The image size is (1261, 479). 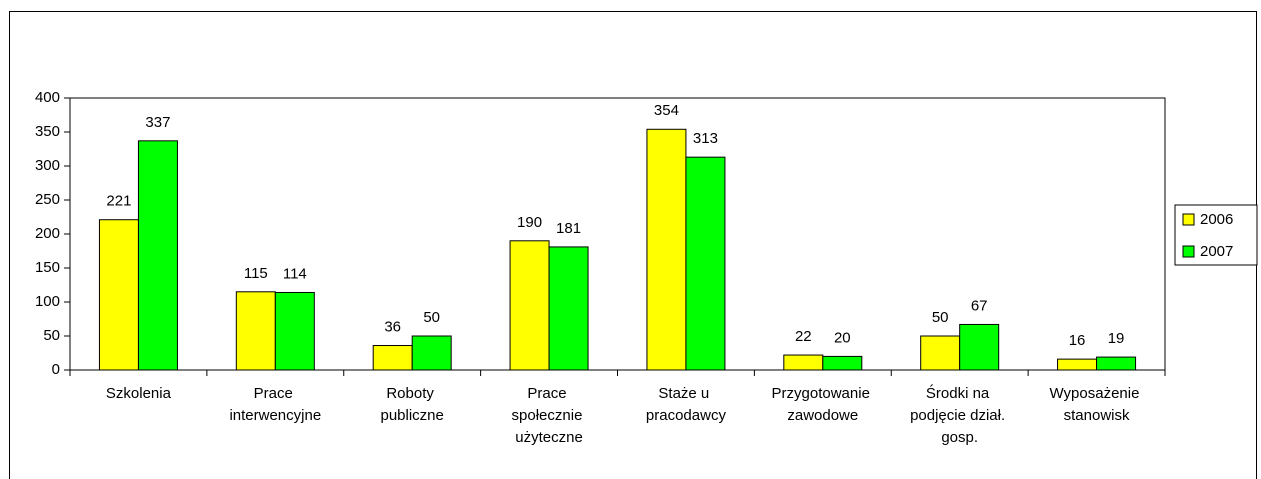 What do you see at coordinates (549, 415) in the screenshot?
I see `x-tick-label: Prace społecznie użyteczne` at bounding box center [549, 415].